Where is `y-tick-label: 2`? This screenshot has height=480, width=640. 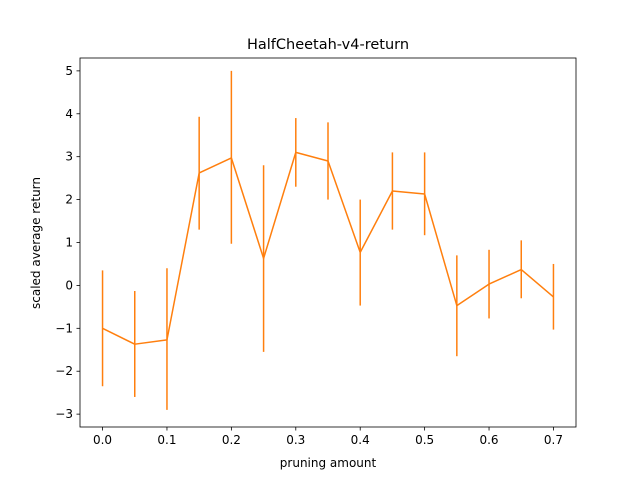
y-tick-label: 2 is located at coordinates (69, 200).